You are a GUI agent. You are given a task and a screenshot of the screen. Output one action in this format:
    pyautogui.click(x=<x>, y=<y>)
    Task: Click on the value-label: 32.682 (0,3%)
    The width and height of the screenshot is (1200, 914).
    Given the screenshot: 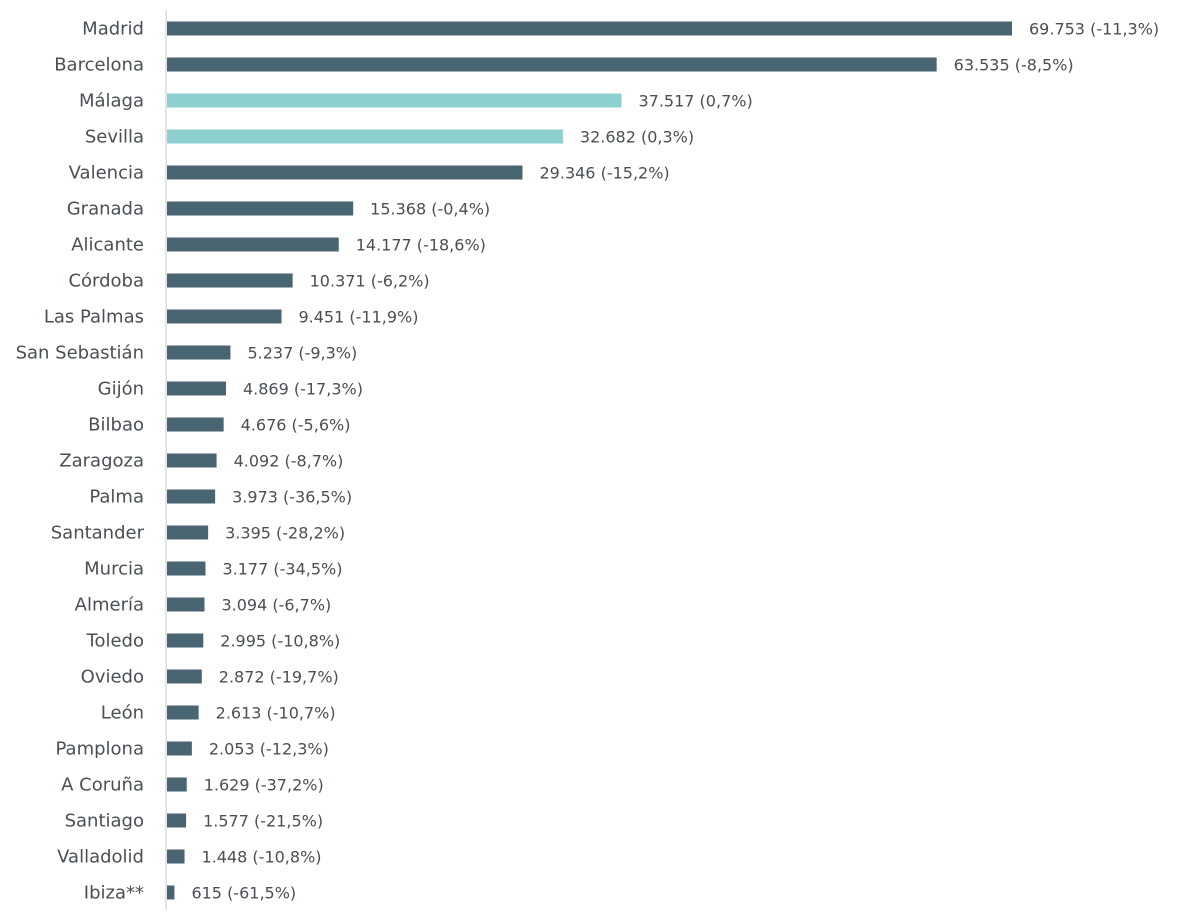 What is the action you would take?
    pyautogui.click(x=637, y=137)
    